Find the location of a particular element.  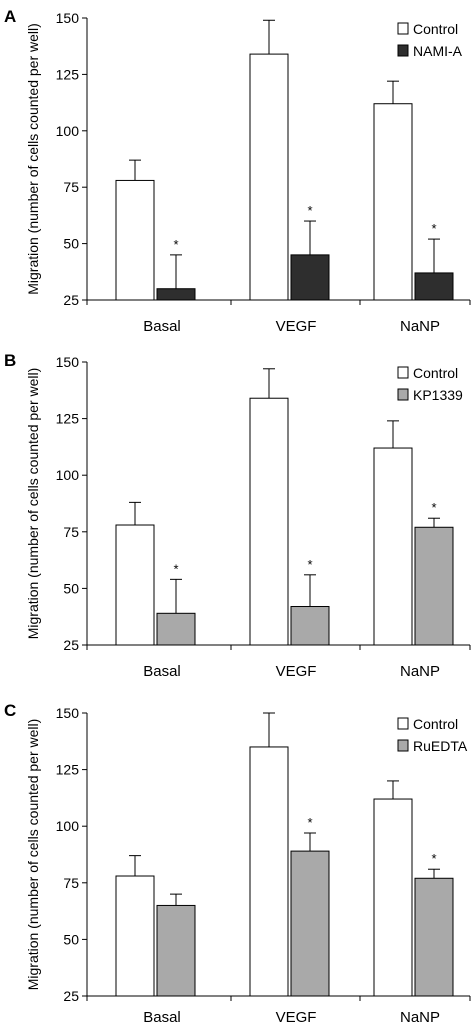

legend-label: RuEDTA is located at coordinates (440, 746).